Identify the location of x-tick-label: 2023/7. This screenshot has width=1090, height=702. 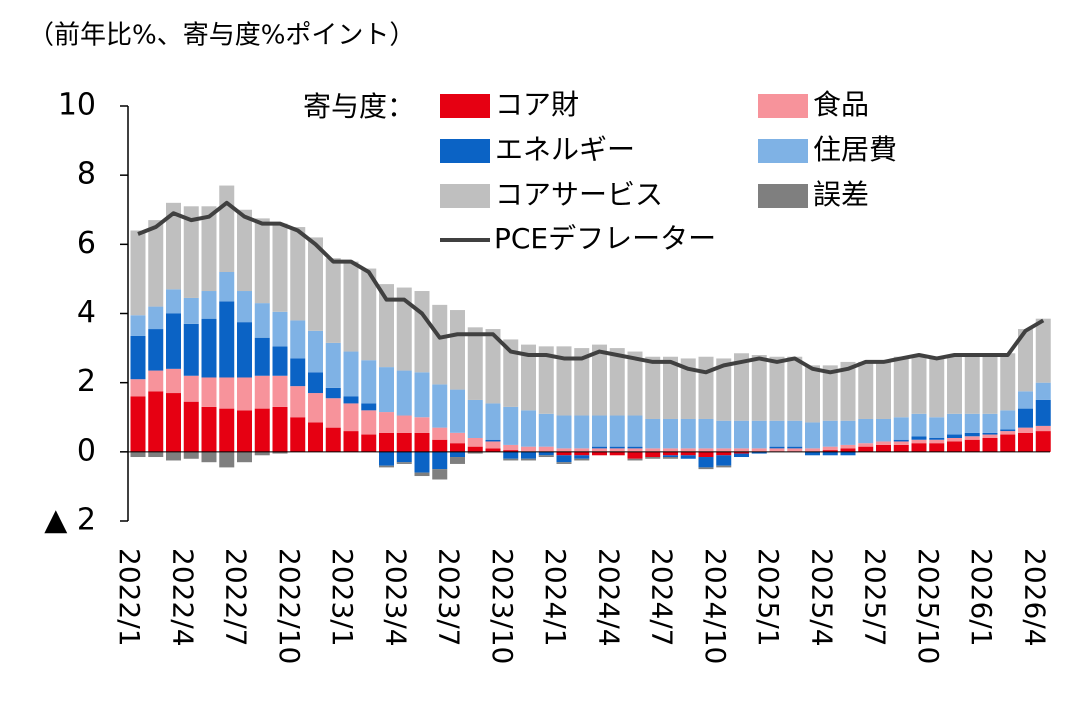
(449, 597).